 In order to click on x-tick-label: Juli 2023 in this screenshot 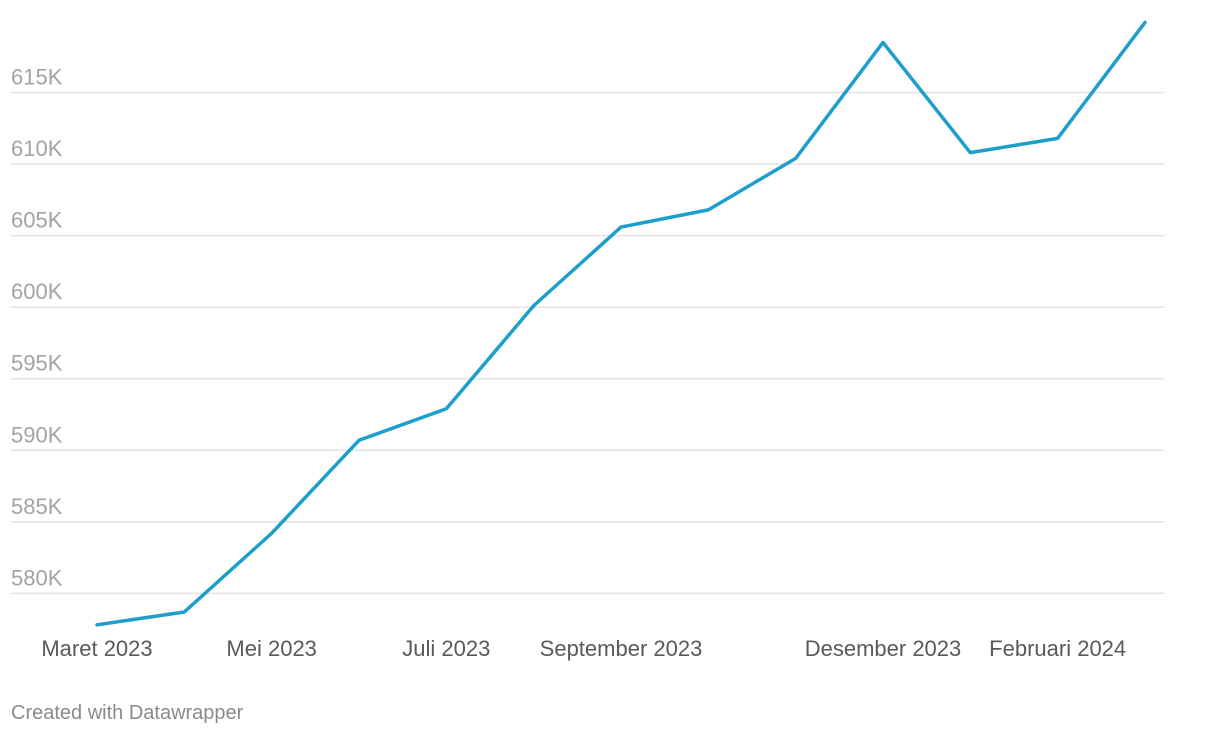, I will do `click(446, 648)`.